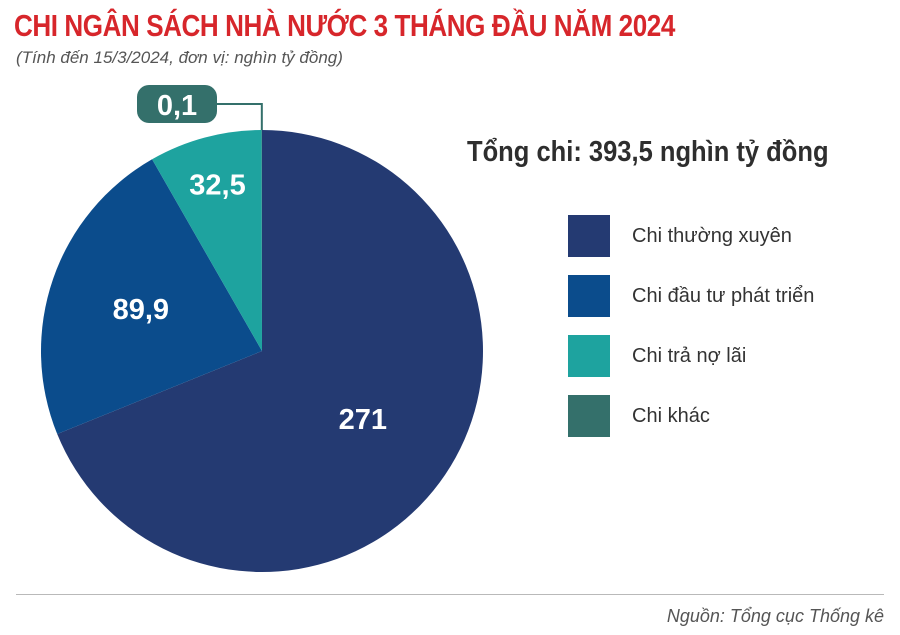 This screenshot has width=900, height=635. What do you see at coordinates (217, 185) in the screenshot?
I see `slice-value-label: 32,5` at bounding box center [217, 185].